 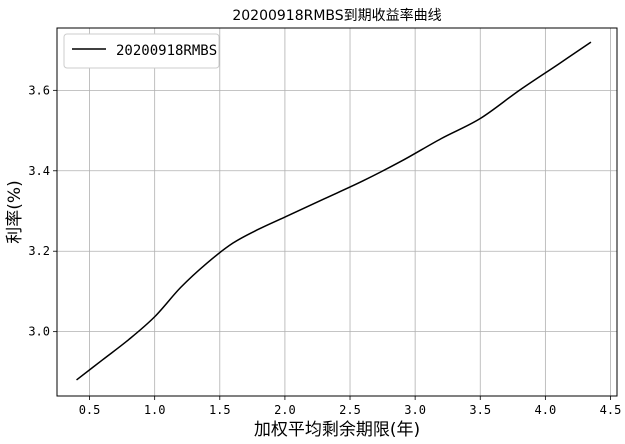 I want to click on x-tick-label: 1.0, so click(x=155, y=410).